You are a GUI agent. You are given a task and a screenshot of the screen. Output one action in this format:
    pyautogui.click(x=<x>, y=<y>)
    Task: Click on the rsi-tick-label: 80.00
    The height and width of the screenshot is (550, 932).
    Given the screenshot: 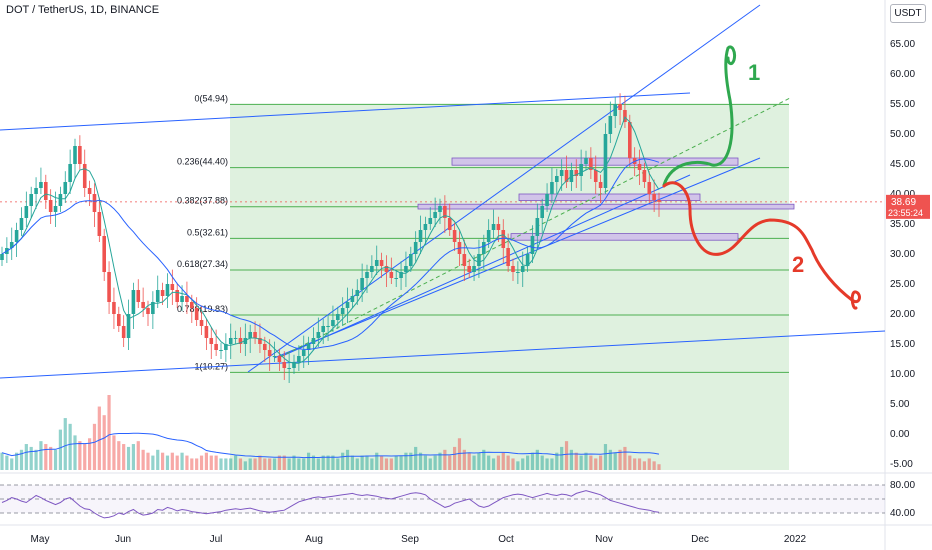 What is the action you would take?
    pyautogui.click(x=902, y=485)
    